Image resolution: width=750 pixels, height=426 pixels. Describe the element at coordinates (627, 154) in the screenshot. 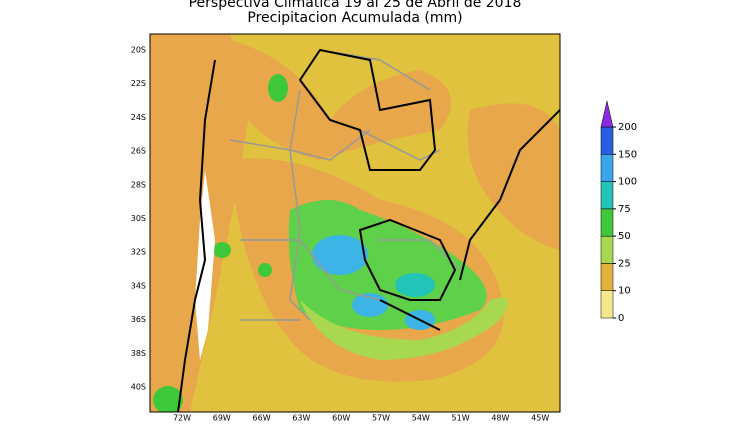

I see `colorbar-label: 150` at that location.